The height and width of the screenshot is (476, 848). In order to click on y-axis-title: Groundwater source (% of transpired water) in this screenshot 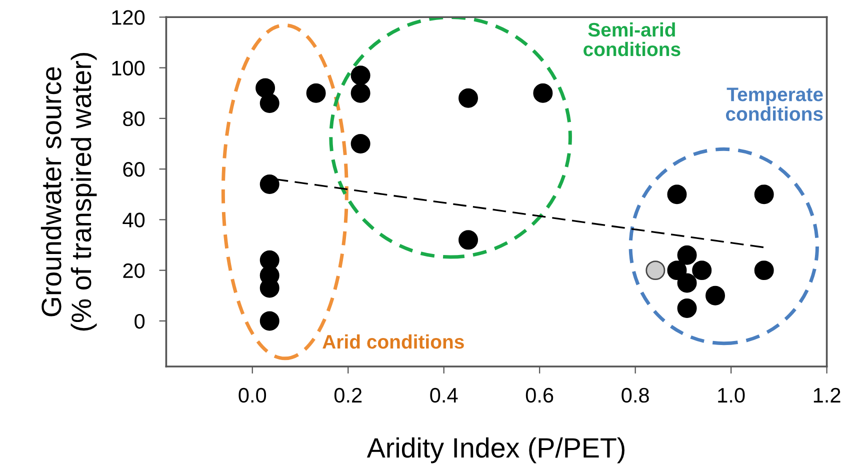, I will do `click(68, 192)`.